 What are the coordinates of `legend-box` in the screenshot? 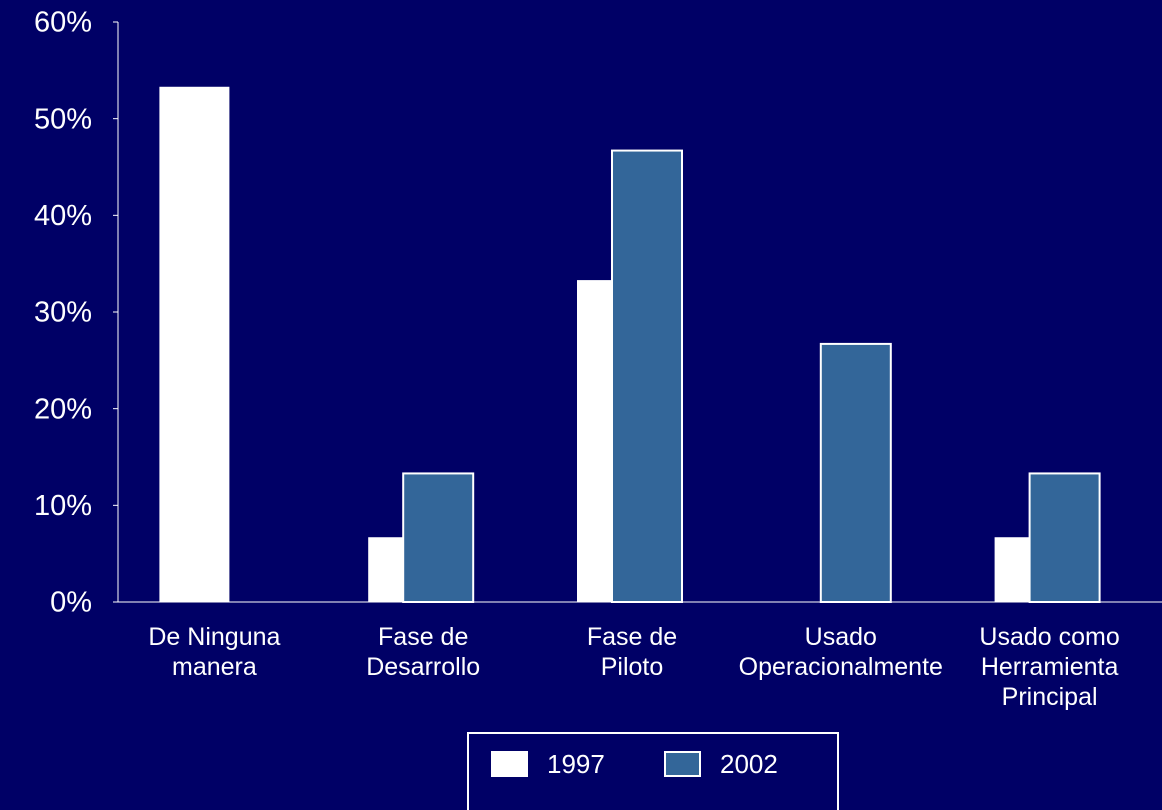 It's located at (653, 771).